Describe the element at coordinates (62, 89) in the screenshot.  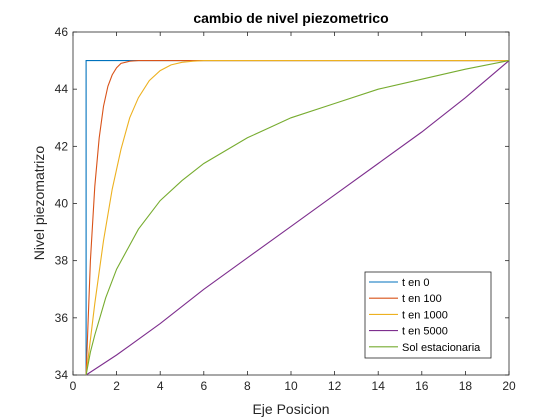
I see `y-tick-label: 44` at that location.